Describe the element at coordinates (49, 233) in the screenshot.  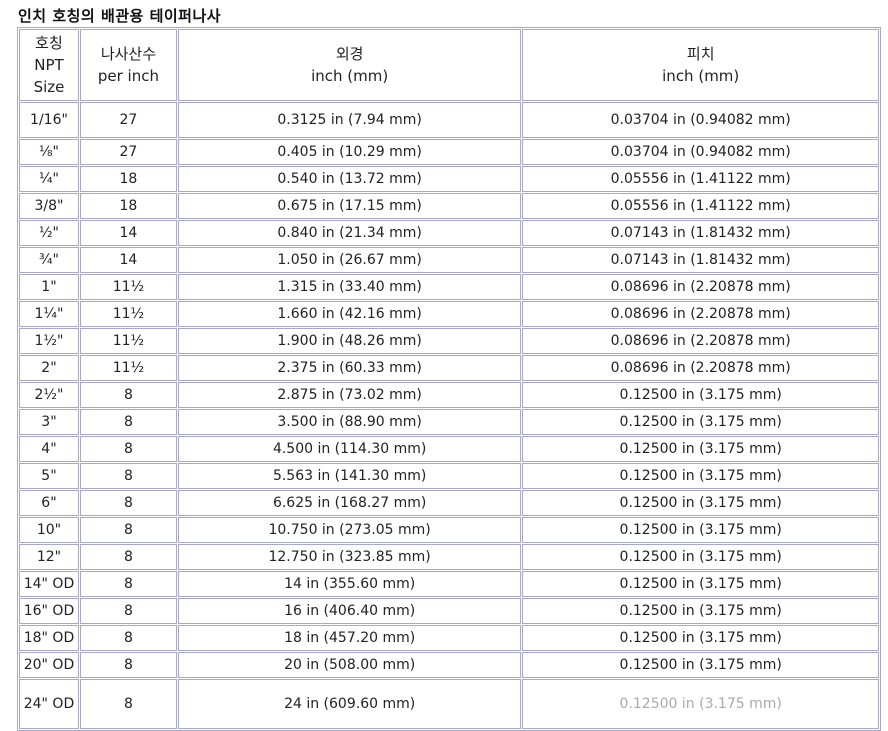
I see `cell-size: ½"` at that location.